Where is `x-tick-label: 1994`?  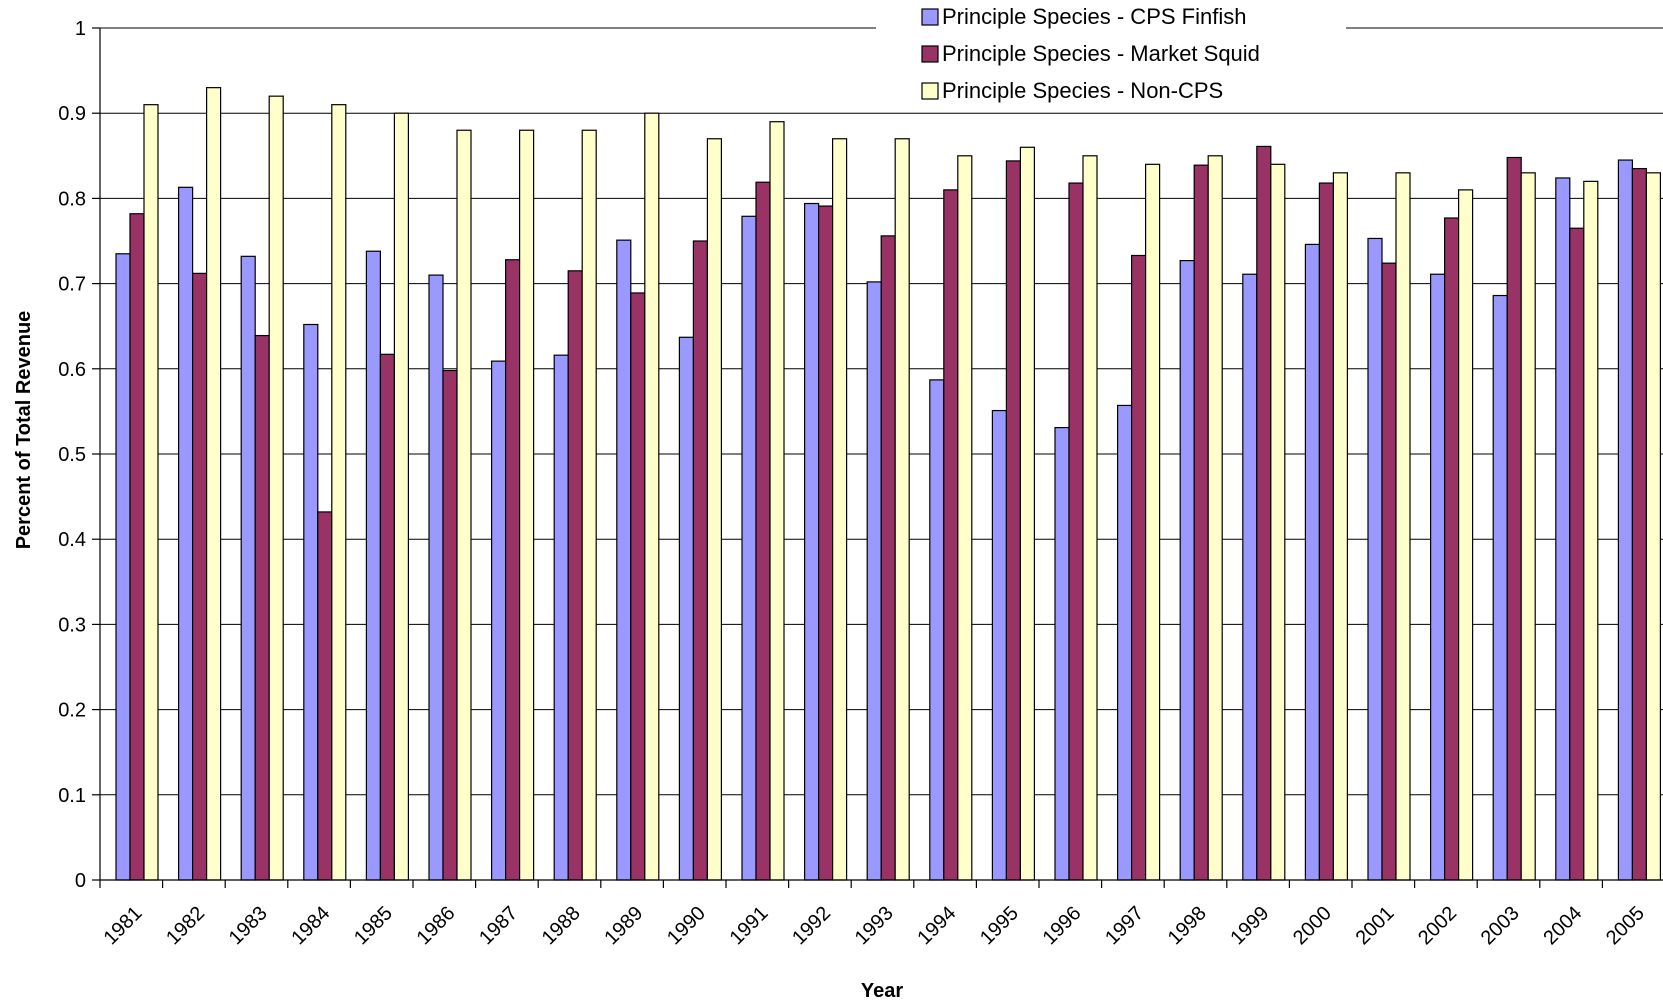
x-tick-label: 1994 is located at coordinates (936, 925).